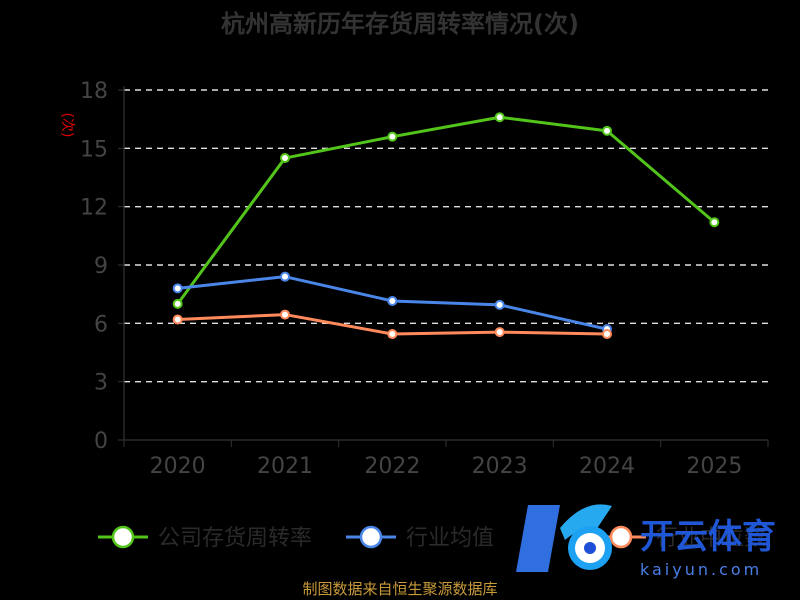 Image resolution: width=800 pixels, height=600 pixels. I want to click on k-logo-icon, so click(564, 538).